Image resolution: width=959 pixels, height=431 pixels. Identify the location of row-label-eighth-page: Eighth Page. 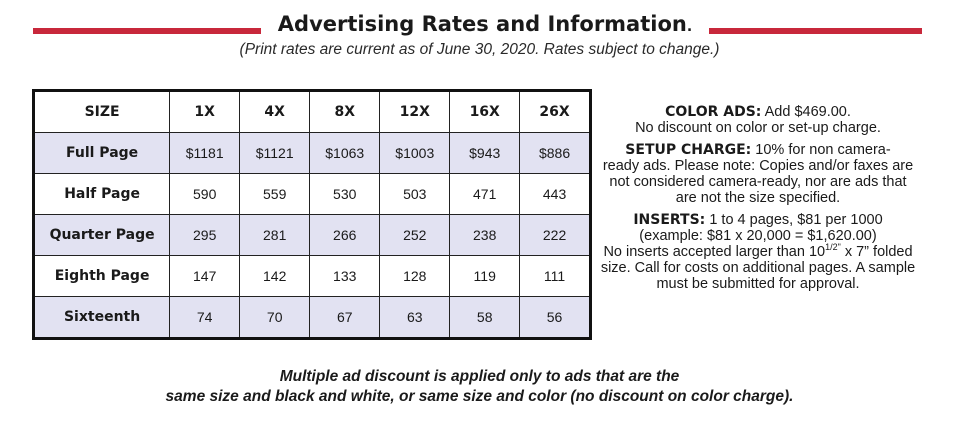
(101, 276).